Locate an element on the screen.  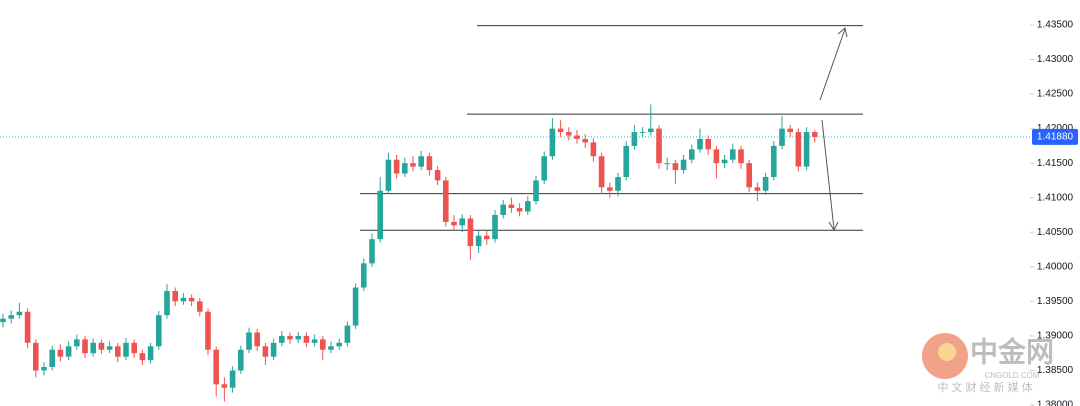
watermark: 中金网 CNGOLD.COM 中 文 财 经 新 媒 体 is located at coordinates (988, 363).